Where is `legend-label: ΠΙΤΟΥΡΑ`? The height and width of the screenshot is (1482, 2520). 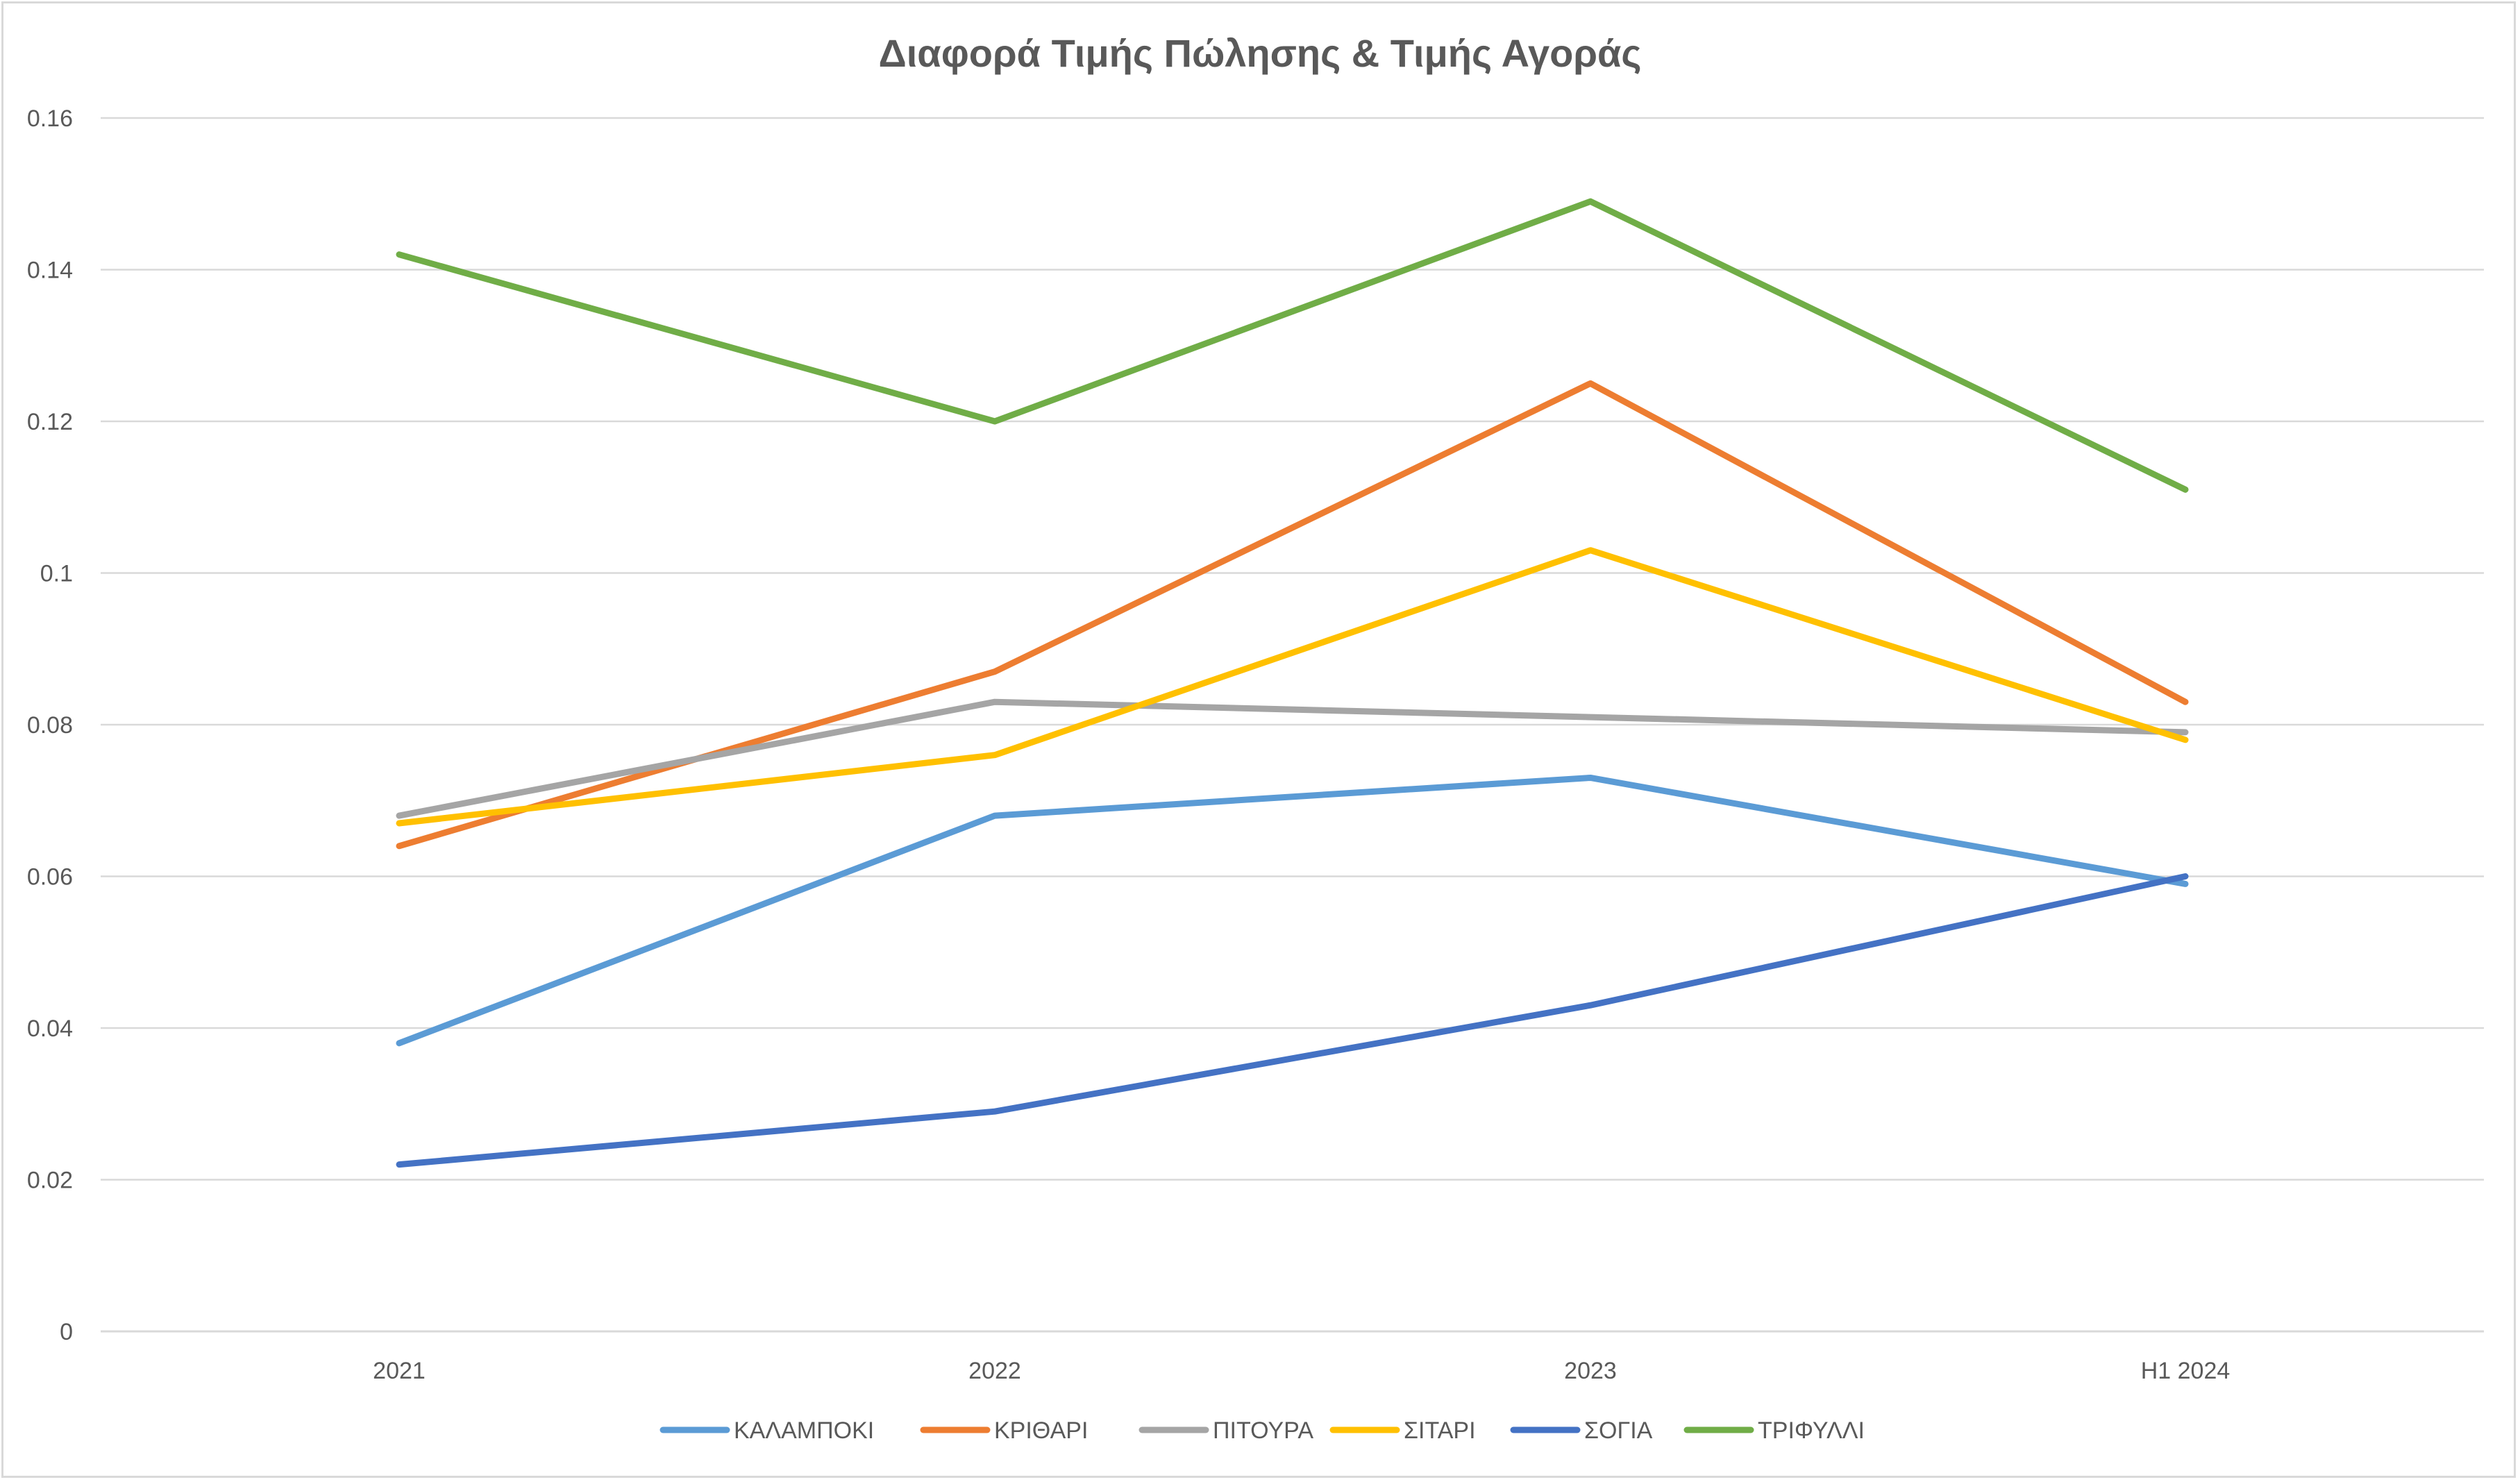 legend-label: ΠΙΤΟΥΡΑ is located at coordinates (1263, 1430).